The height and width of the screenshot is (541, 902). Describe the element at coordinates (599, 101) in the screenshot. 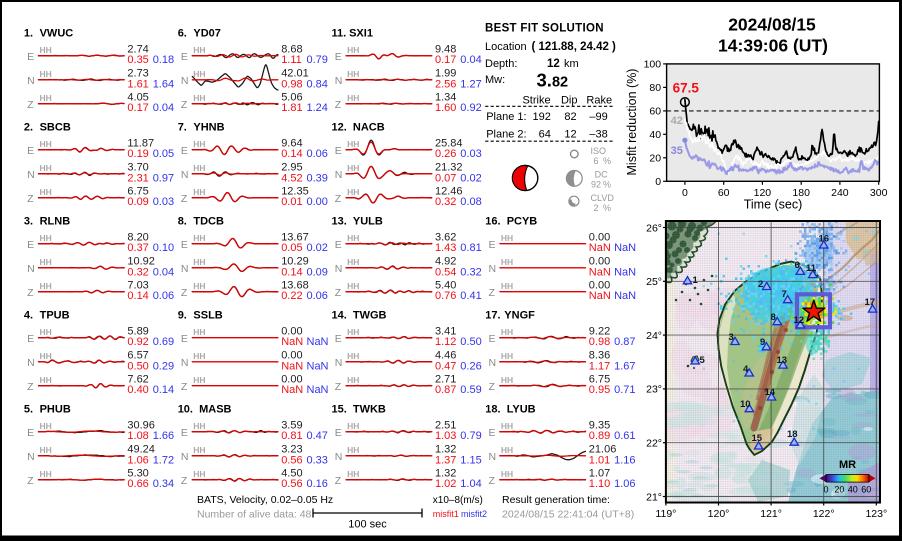

I see `svg-text: Rake` at that location.